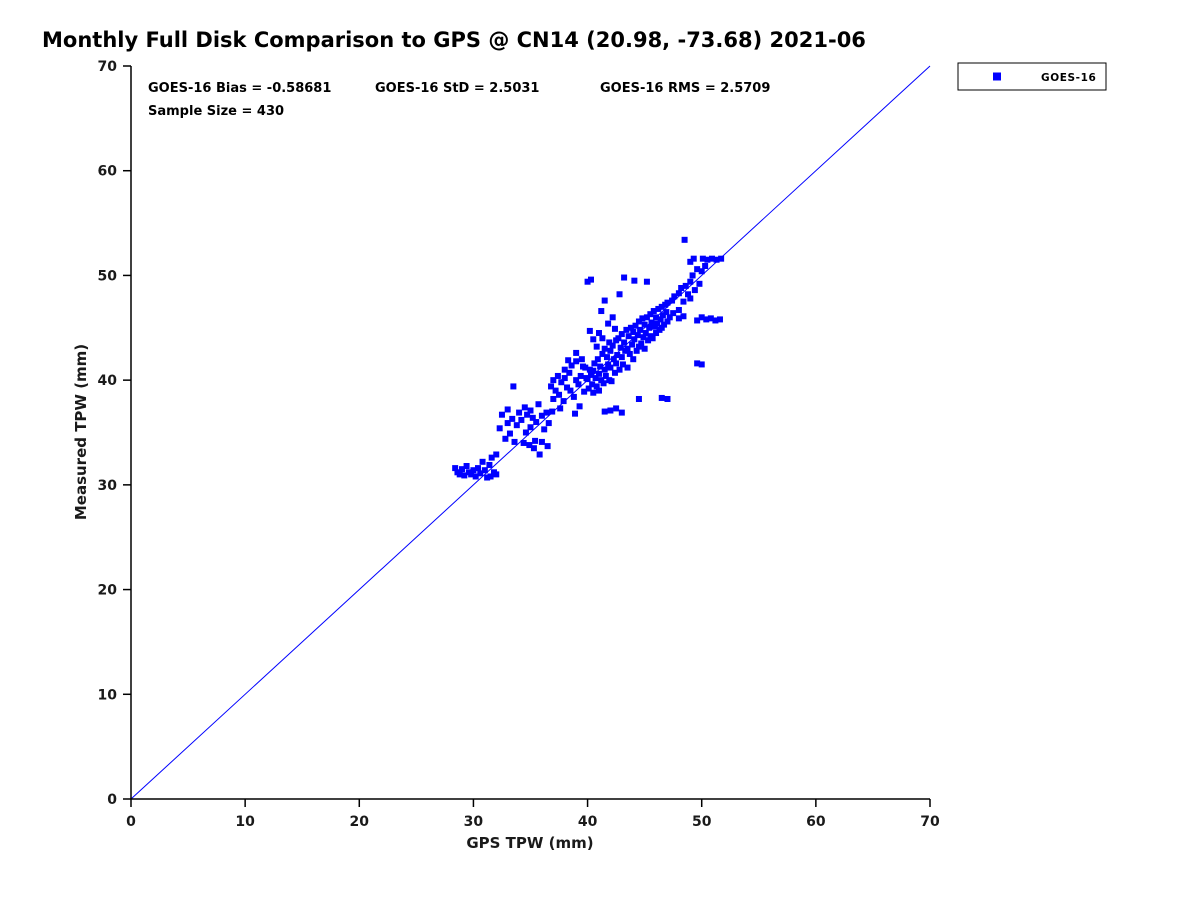  I want to click on x-axis-ticks: 0 10 20 30 40 50 60 70, so click(533, 814).